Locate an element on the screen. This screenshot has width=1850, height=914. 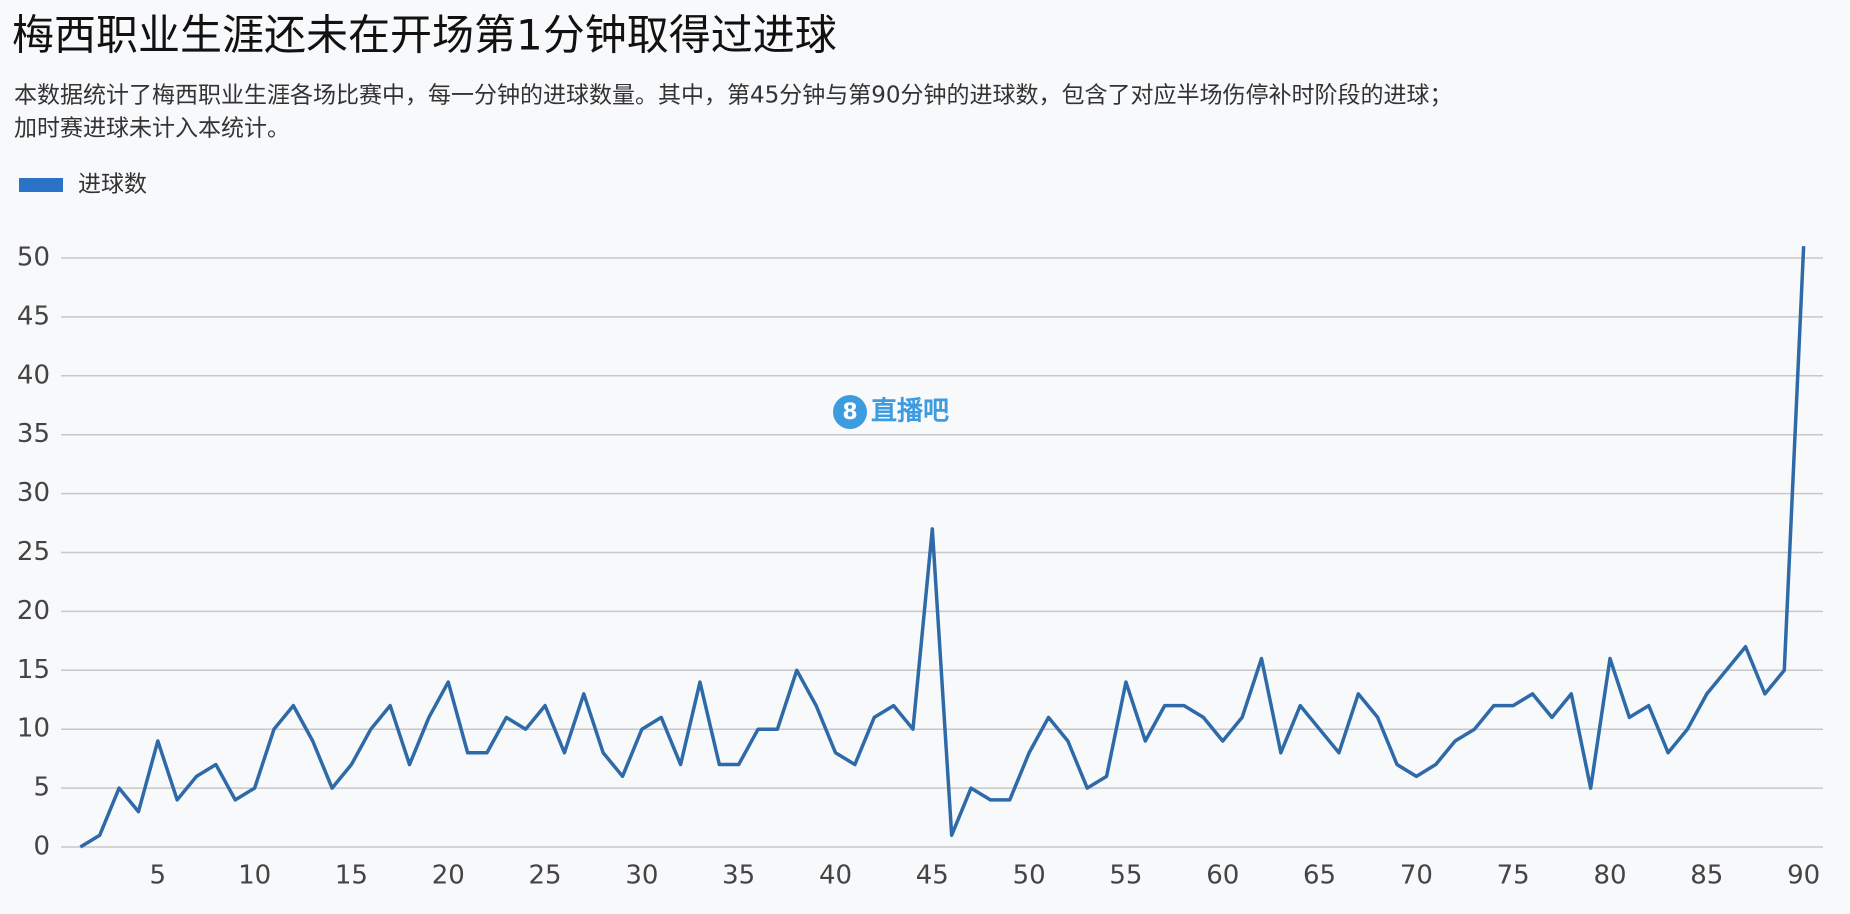
legend-swatch is located at coordinates (41, 185).